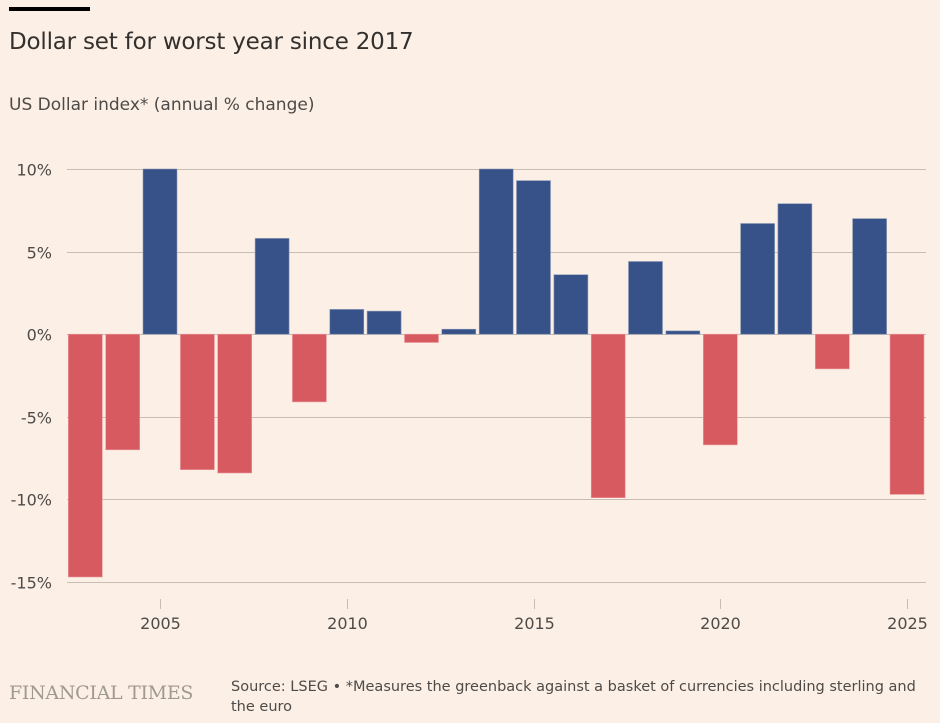  Describe the element at coordinates (907, 623) in the screenshot. I see `x-tick-label: 2025` at that location.